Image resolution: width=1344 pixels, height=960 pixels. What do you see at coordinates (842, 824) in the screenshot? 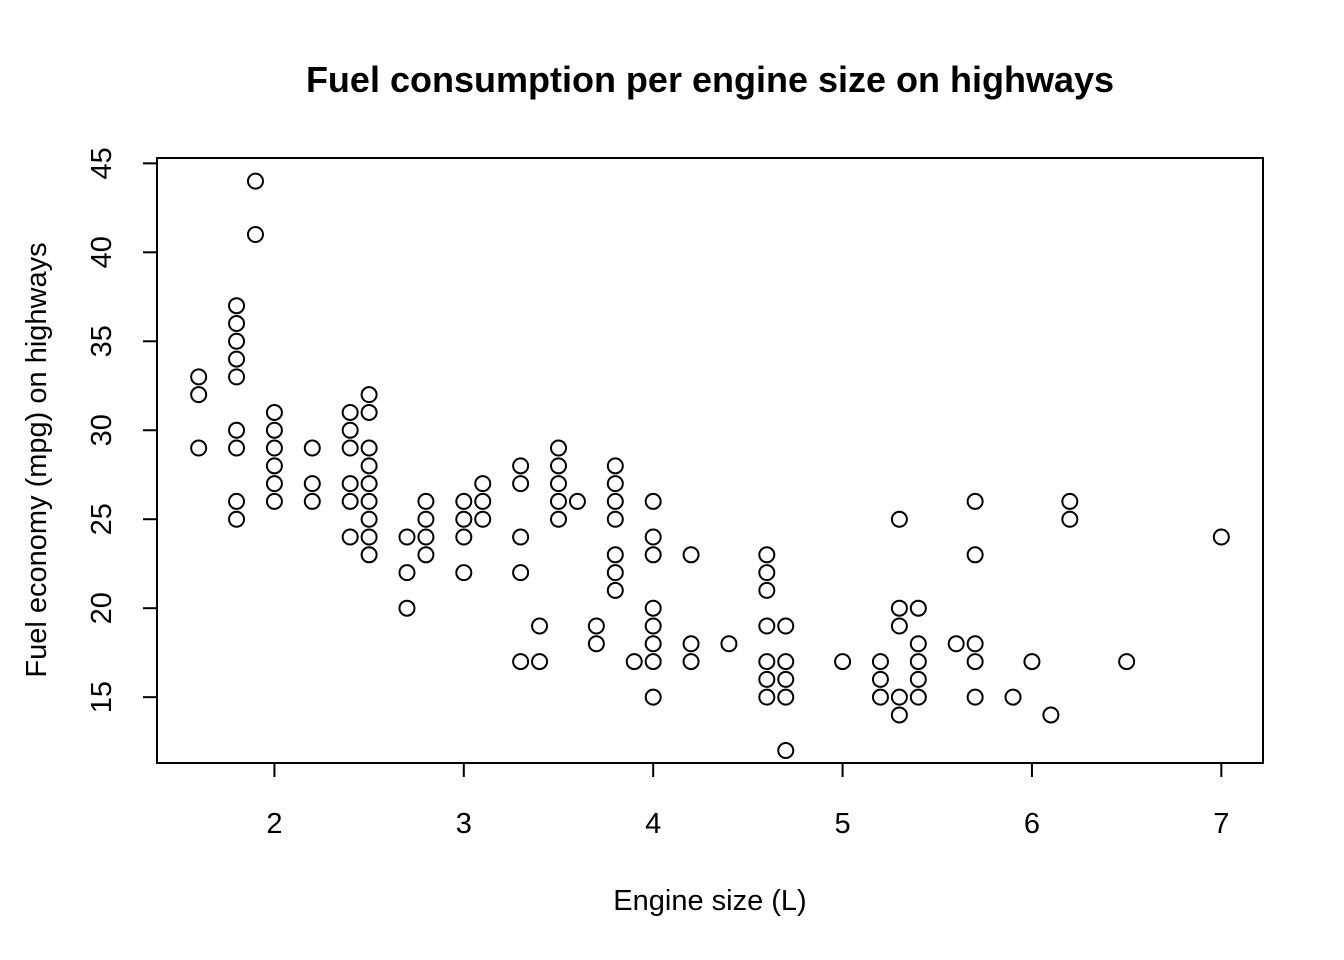
I see `x-tick-label: 5` at bounding box center [842, 824].